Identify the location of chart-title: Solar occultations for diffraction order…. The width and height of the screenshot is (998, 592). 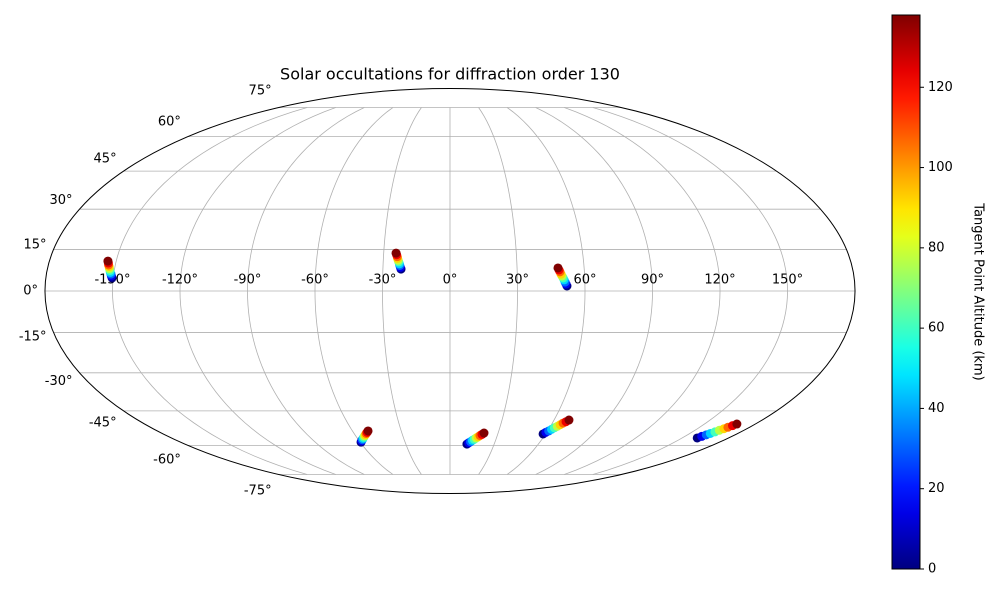
(450, 74).